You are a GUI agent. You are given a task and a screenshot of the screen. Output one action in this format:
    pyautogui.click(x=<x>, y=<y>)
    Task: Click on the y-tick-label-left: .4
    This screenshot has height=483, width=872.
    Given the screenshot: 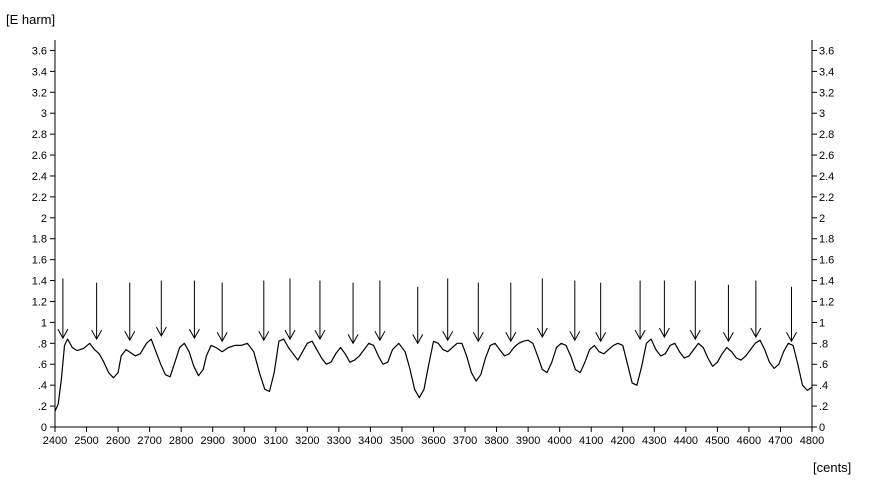 What is the action you would take?
    pyautogui.click(x=42, y=386)
    